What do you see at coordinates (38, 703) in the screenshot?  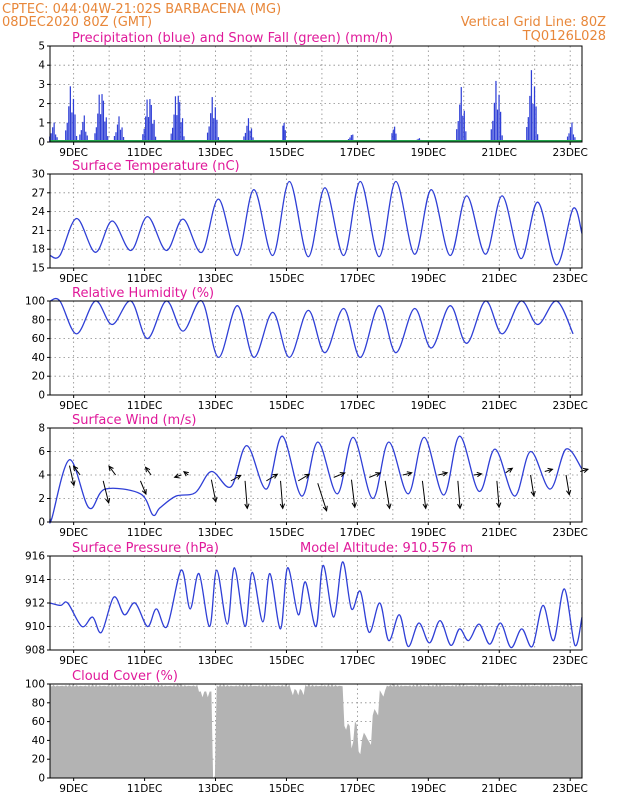 I see `y-tick-label: 80` at bounding box center [38, 703].